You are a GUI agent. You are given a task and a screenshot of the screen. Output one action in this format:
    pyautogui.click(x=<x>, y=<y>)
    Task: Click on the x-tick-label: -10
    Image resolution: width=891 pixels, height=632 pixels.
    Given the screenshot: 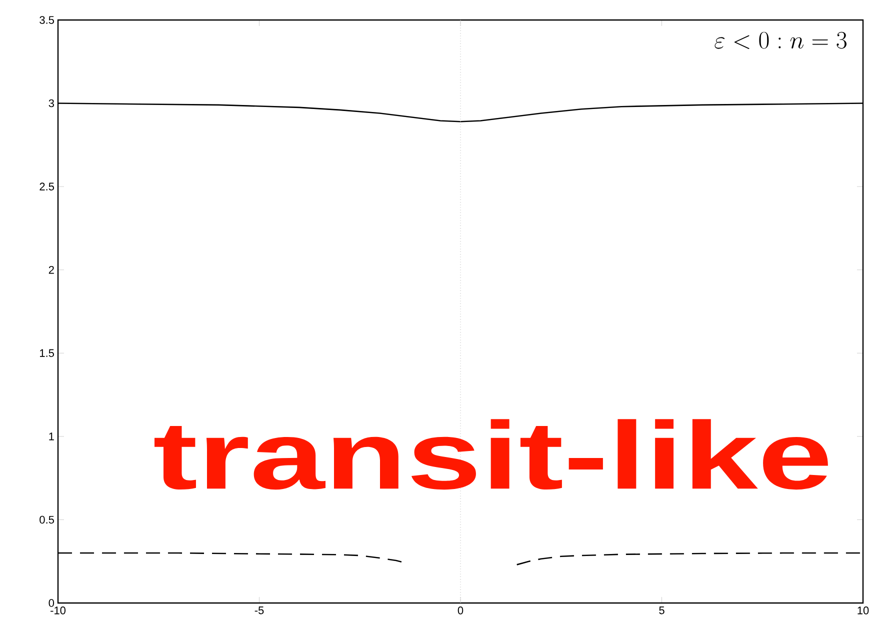 What is the action you would take?
    pyautogui.click(x=58, y=610)
    